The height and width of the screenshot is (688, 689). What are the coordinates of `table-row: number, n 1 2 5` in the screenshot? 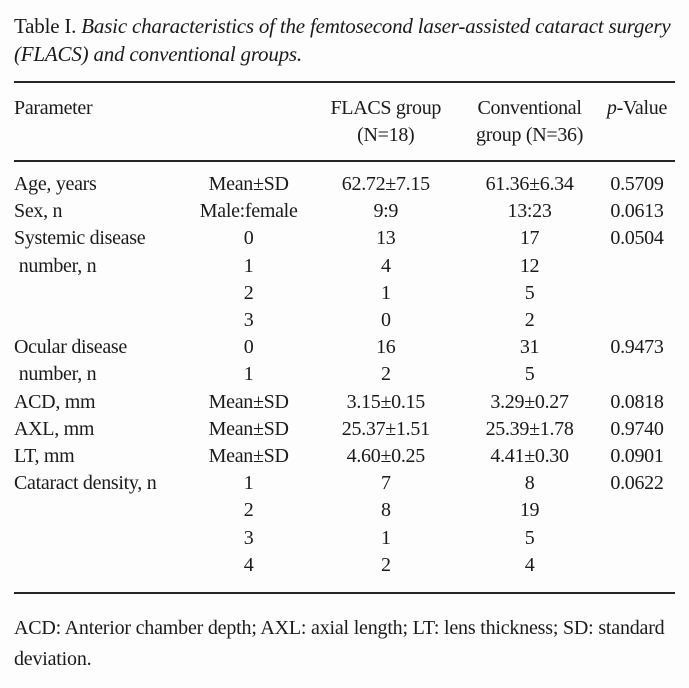 It's located at (344, 374).